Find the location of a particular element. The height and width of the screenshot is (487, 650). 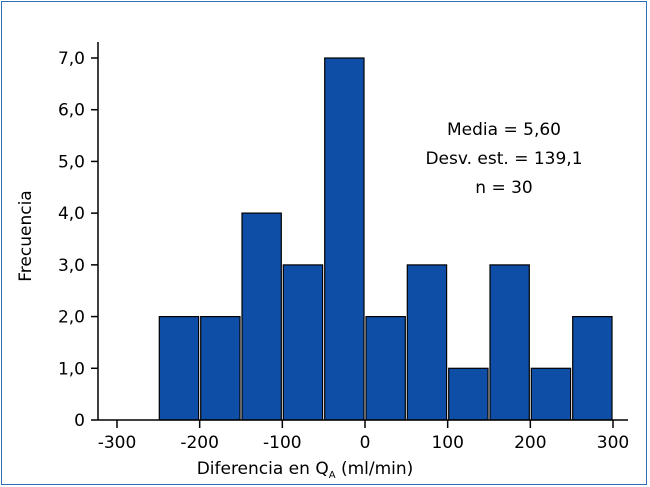

x-axis-title: Diferencia en QA (ml/min) is located at coordinates (305, 470).